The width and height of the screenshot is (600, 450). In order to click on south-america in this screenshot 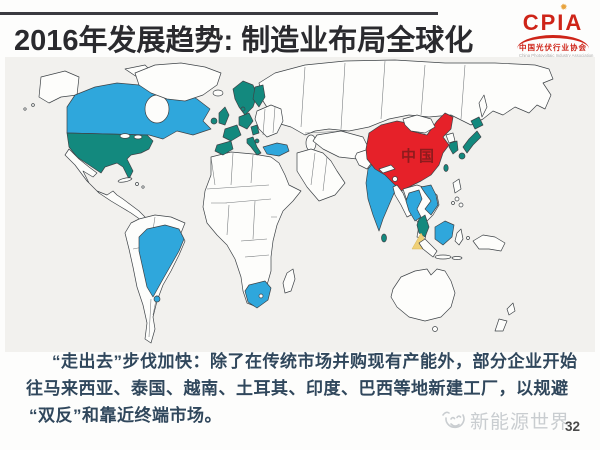, I will do `click(155, 279)`.